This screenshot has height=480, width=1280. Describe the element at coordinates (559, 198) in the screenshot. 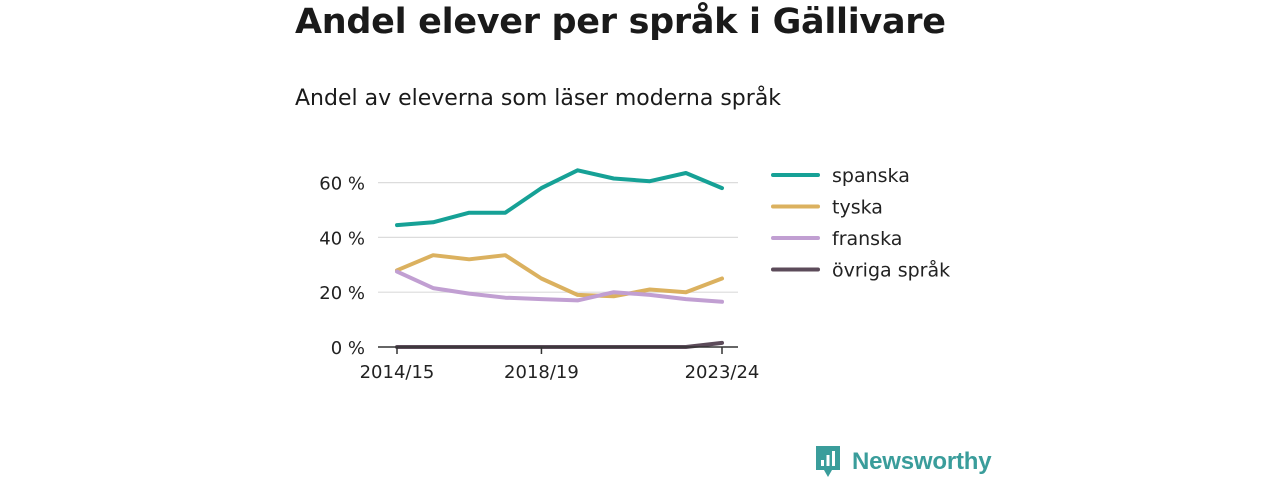

I see `series-line-spanska` at that location.